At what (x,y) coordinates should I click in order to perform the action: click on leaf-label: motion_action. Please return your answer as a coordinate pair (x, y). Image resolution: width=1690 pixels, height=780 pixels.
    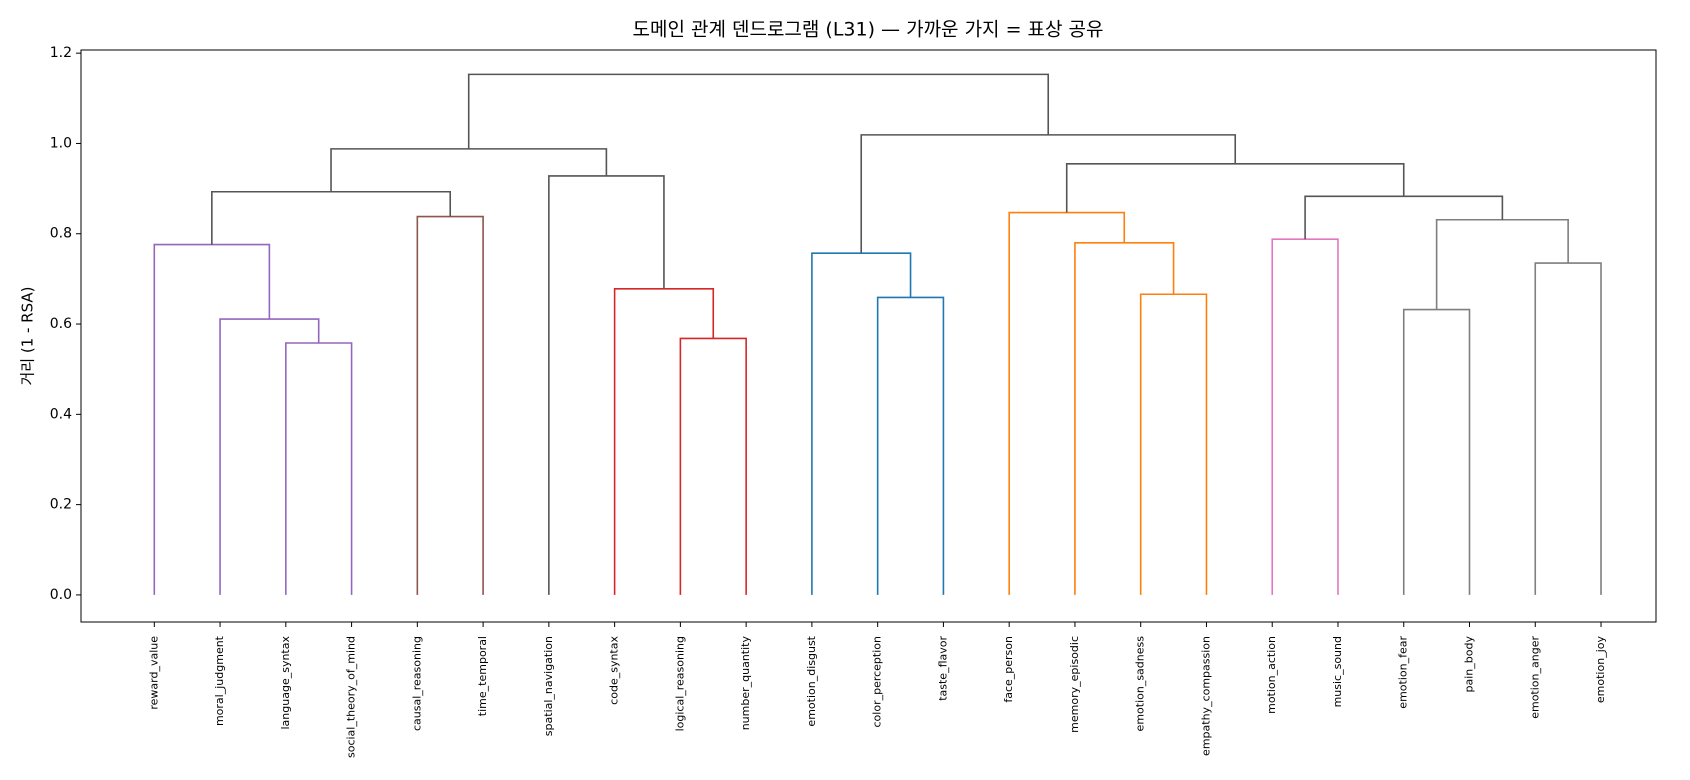
    Looking at the image, I should click on (1271, 675).